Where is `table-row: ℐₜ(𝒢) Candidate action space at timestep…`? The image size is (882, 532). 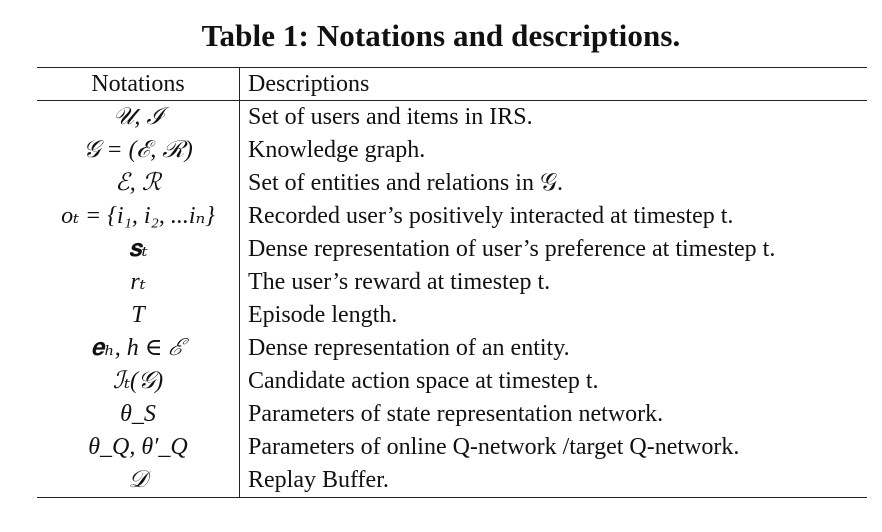
table-row: ℐₜ(𝒢) Candidate action space at timestep… is located at coordinates (452, 381).